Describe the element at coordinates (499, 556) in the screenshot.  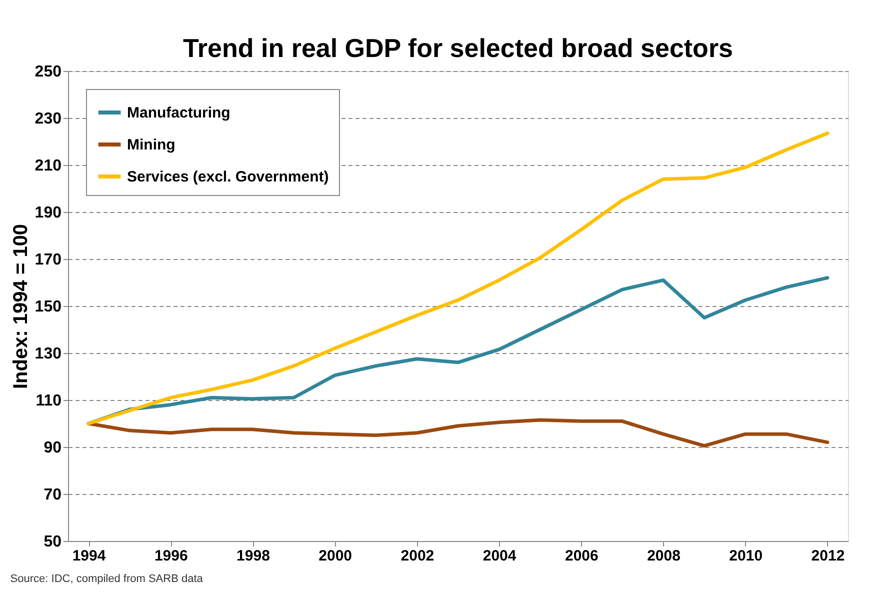
I see `x-tick-label: 2004` at that location.